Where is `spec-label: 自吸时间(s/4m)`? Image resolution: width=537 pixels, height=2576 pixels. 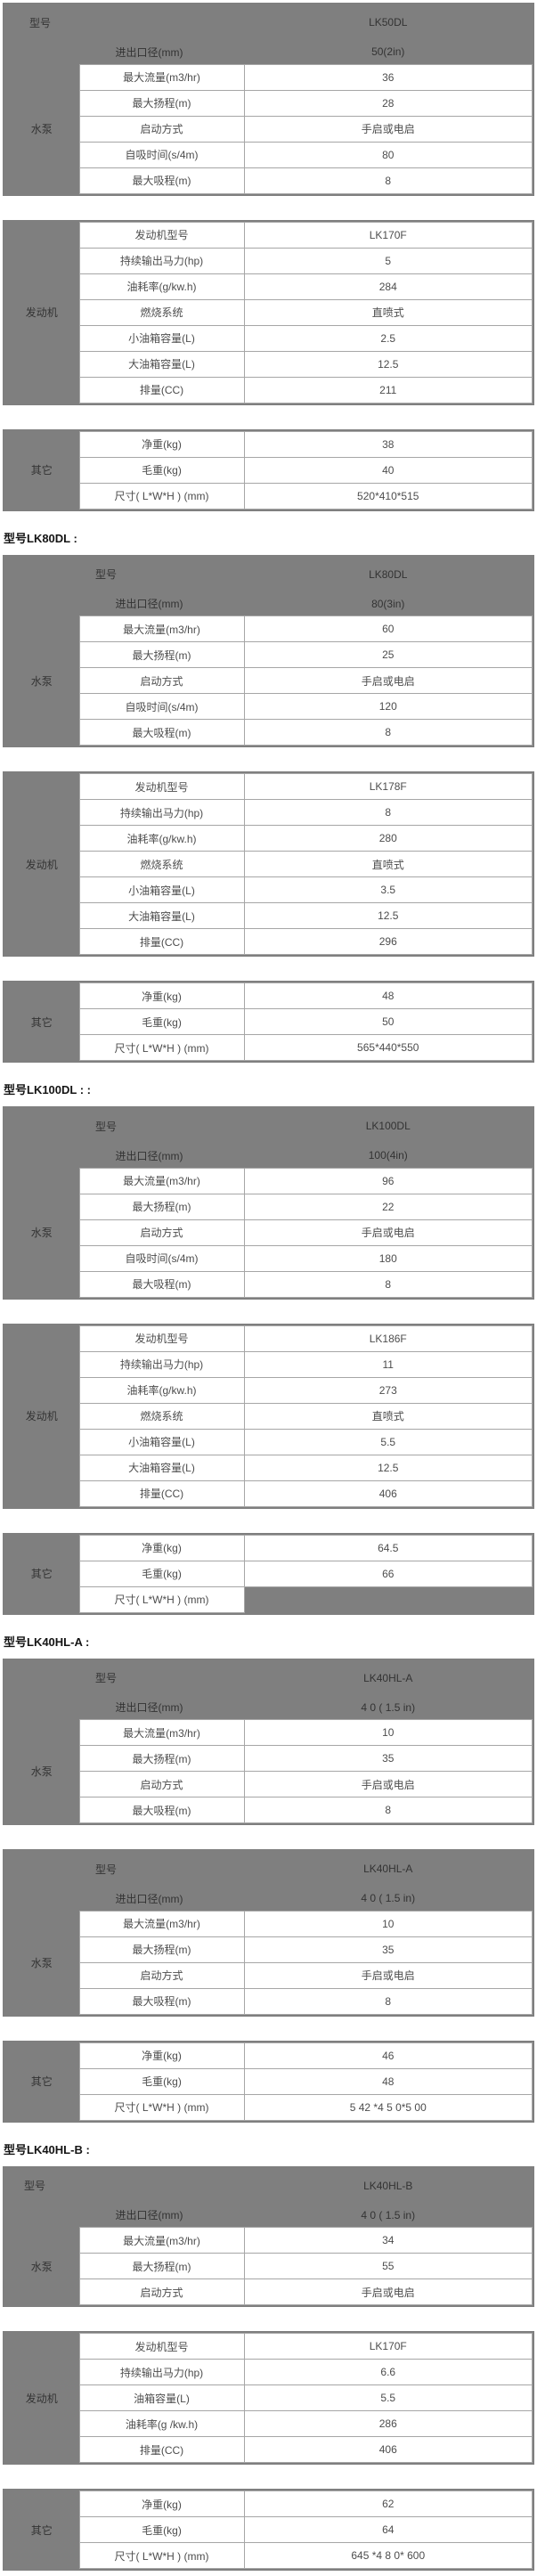
spec-label: 自吸时间(s/4m) is located at coordinates (161, 1258).